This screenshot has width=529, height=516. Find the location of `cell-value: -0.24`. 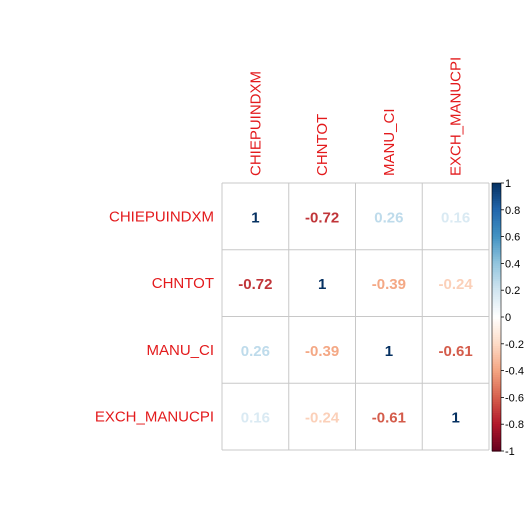

cell-value: -0.24 is located at coordinates (456, 284).